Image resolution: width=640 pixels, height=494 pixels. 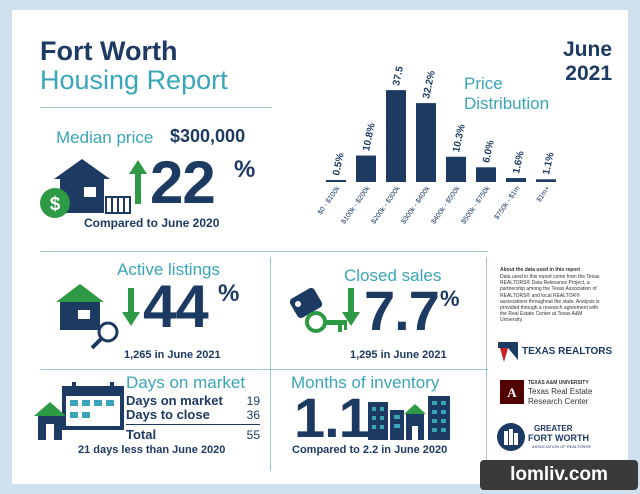 What do you see at coordinates (399, 76) in the screenshot?
I see `value-label-2: 37.5%` at bounding box center [399, 76].